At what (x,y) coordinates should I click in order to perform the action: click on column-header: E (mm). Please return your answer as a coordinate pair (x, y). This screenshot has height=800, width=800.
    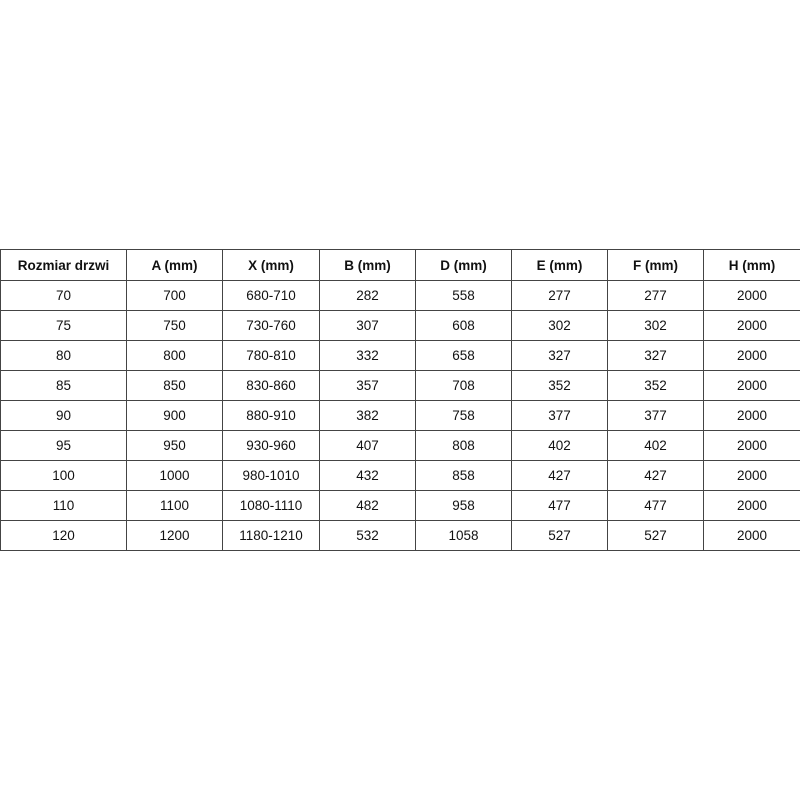
    Looking at the image, I should click on (559, 265).